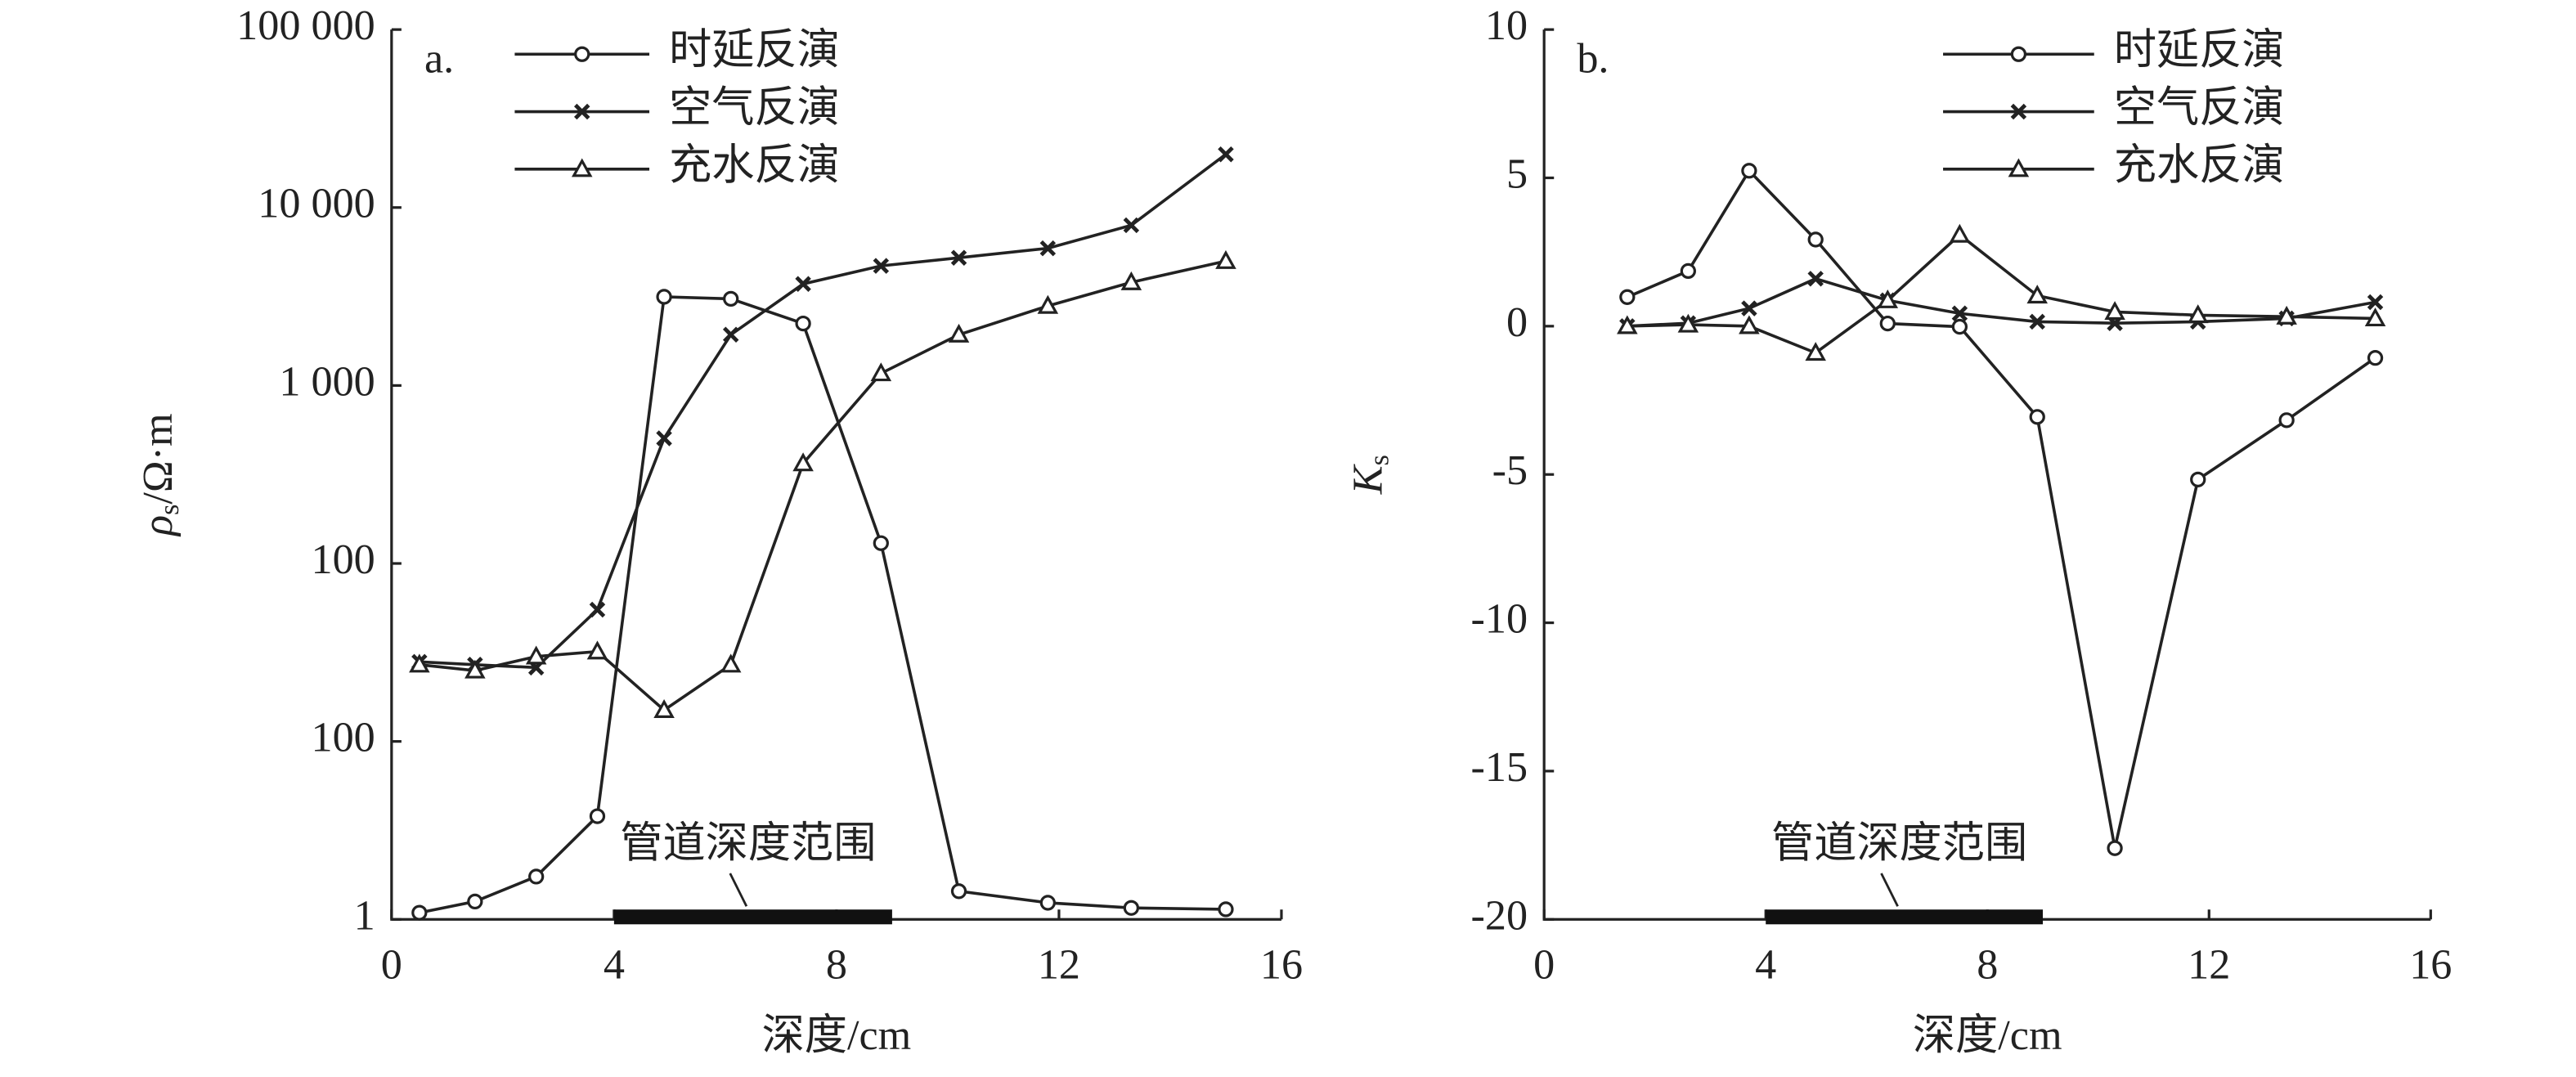  Describe the element at coordinates (439, 58) in the screenshot. I see `panel-label: a.` at that location.